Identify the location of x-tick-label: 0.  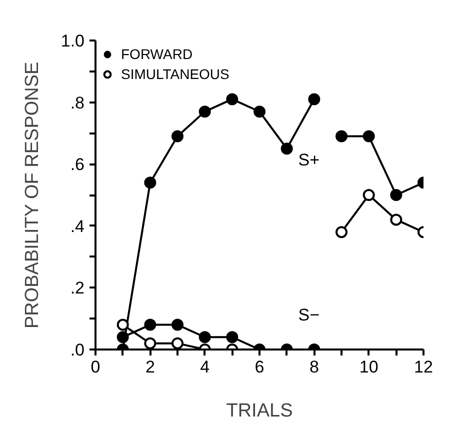
(95, 367).